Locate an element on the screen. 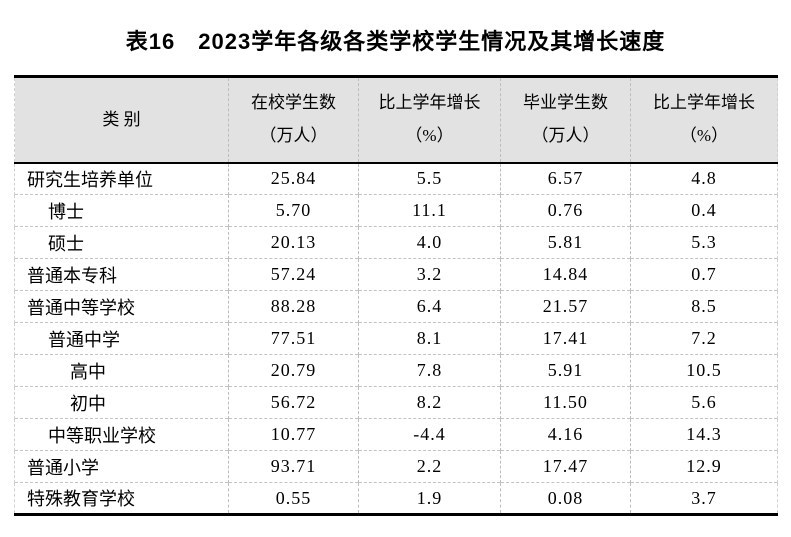 The image size is (791, 537). table-row: 中等职业学校 10.77 -4.4 4.16 14.3 is located at coordinates (396, 434).